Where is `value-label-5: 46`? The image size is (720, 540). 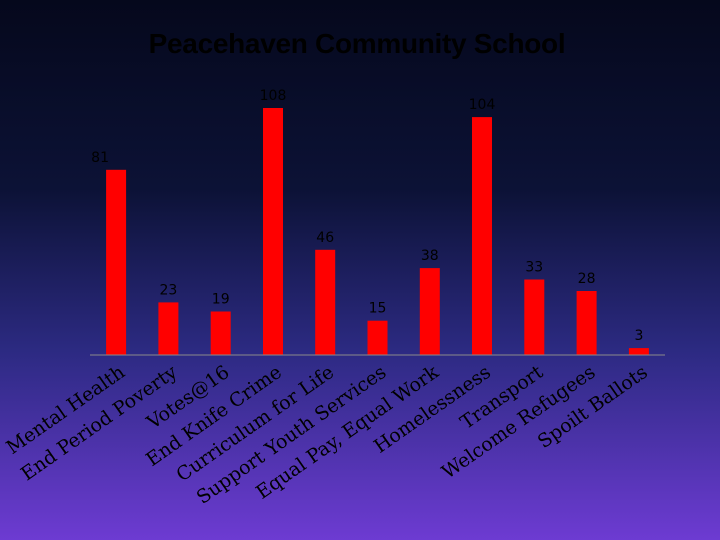 value-label-5: 46 is located at coordinates (325, 238).